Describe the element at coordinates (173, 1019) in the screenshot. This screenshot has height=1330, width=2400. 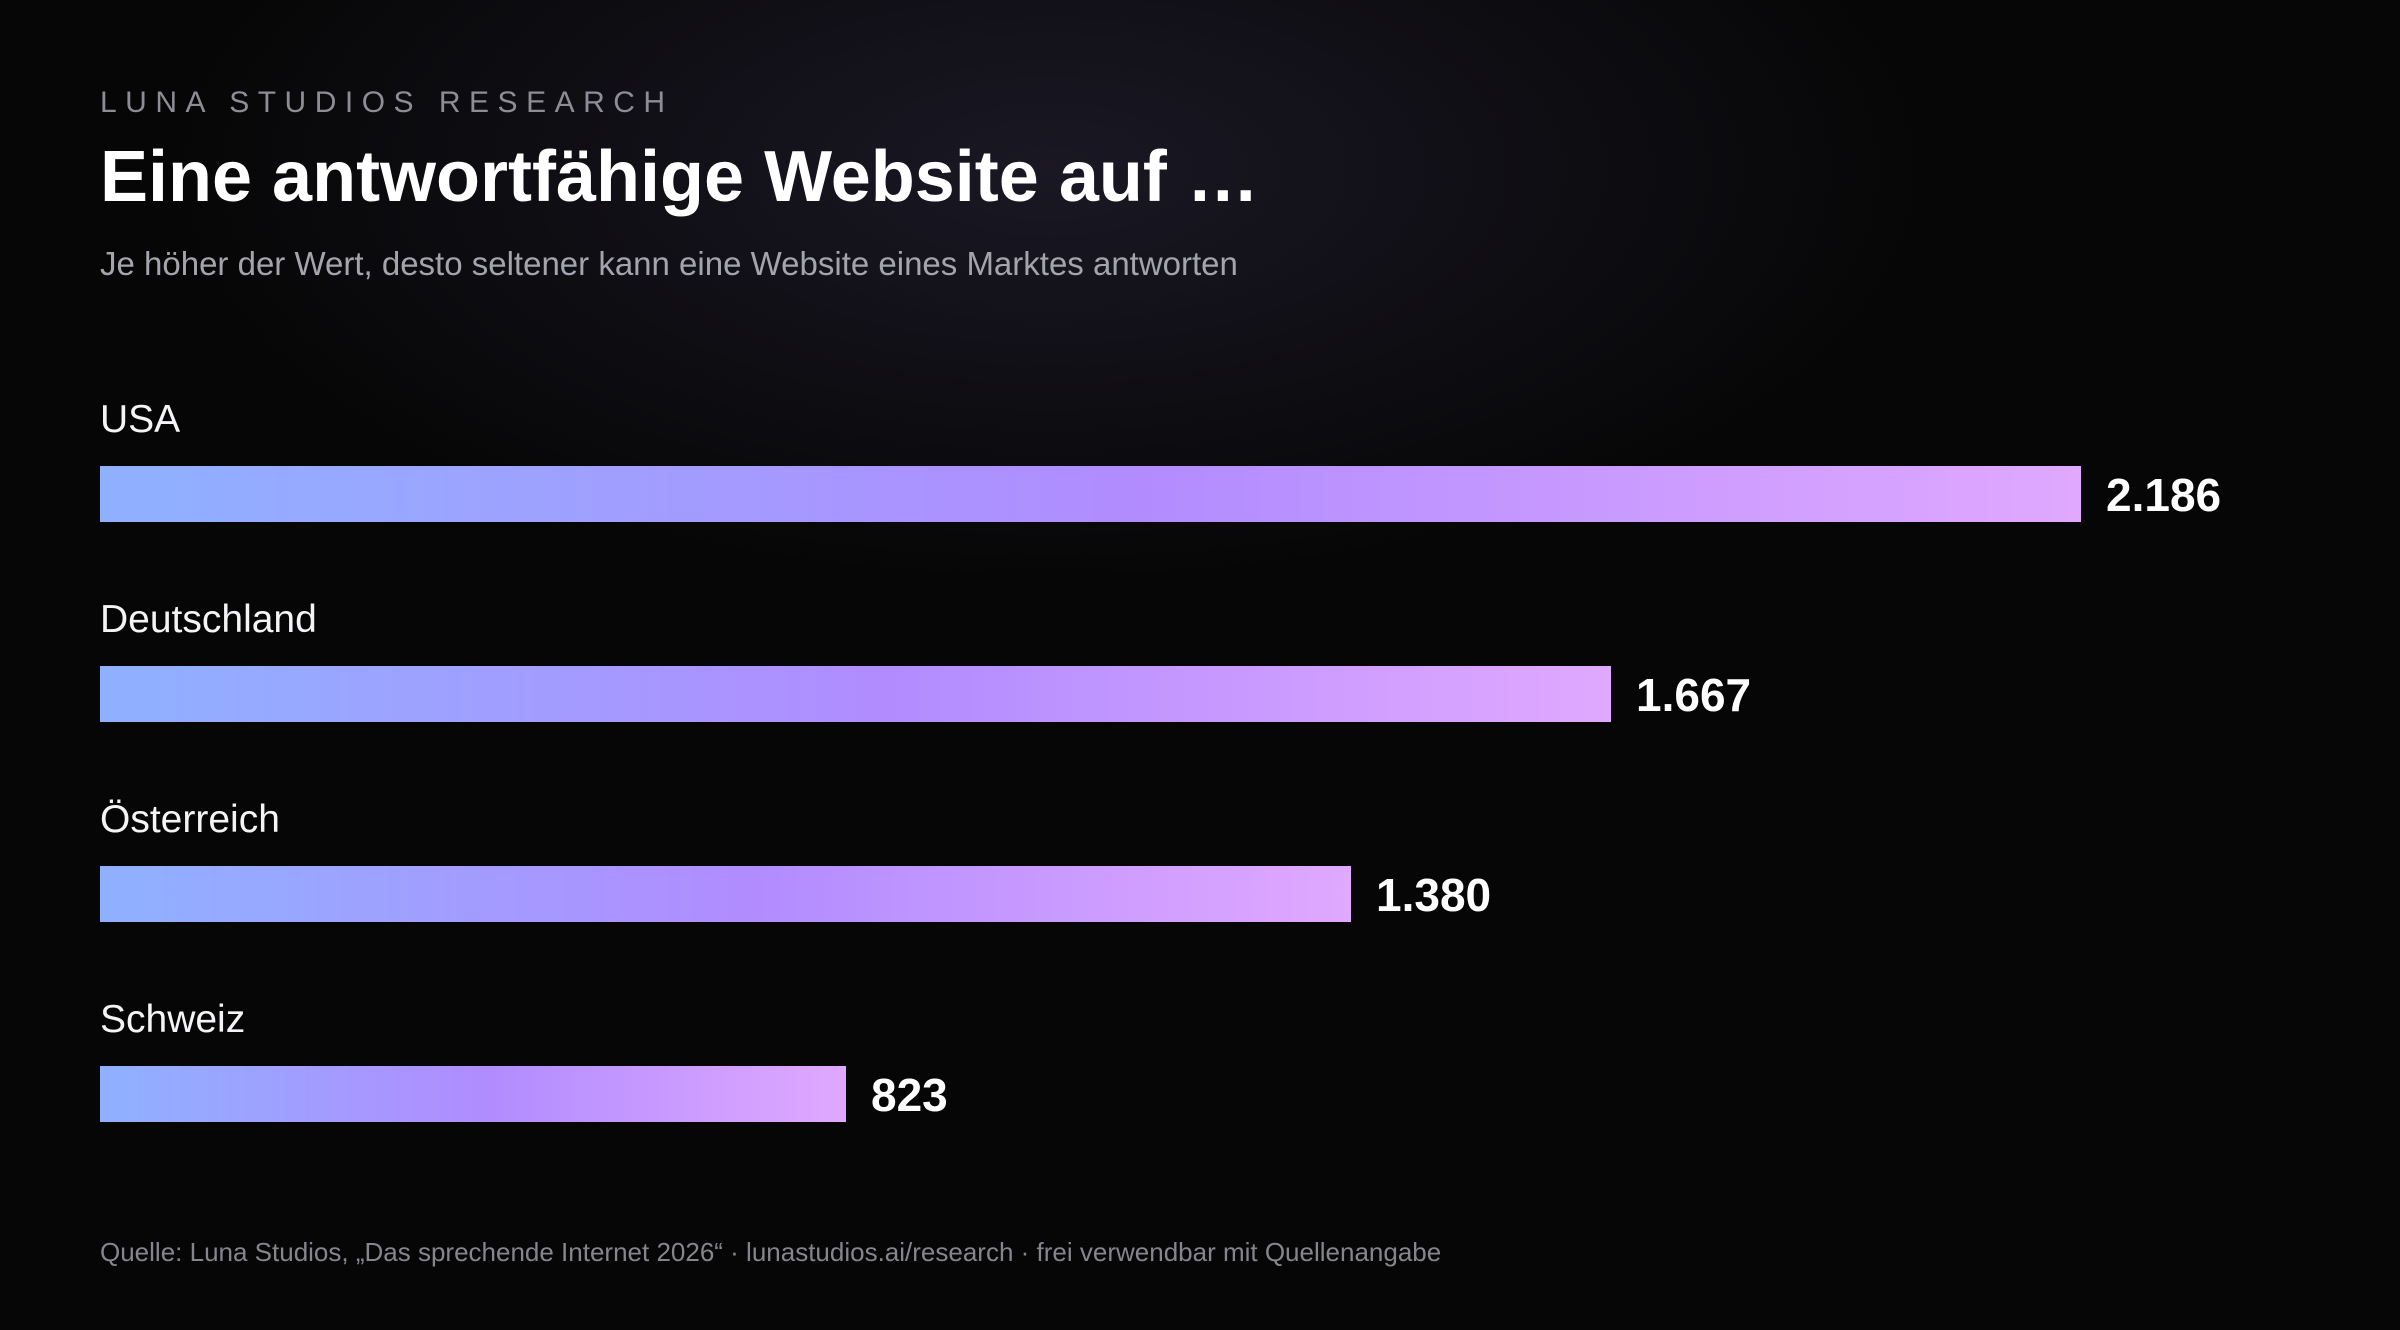
I see `category-label: Schweiz` at that location.